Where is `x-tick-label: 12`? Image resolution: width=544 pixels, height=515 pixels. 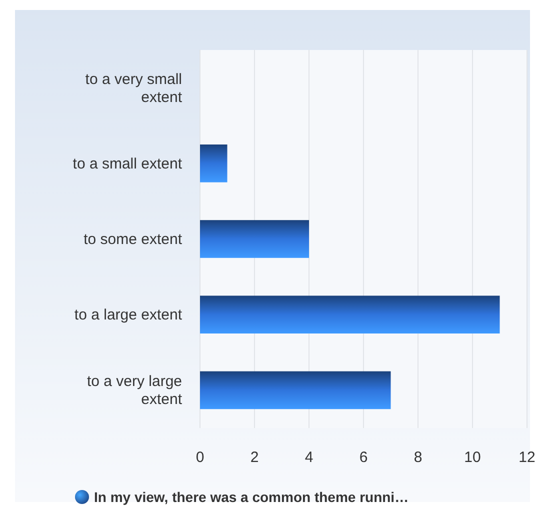 x-tick-label: 12 is located at coordinates (527, 457).